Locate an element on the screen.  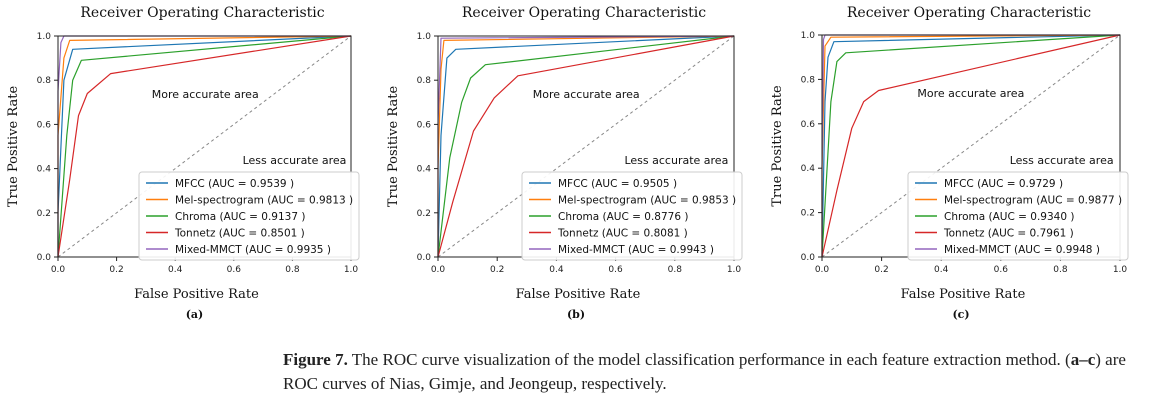
legend-entry: Mixed-MMCT (AUC = 0.9943 ) is located at coordinates (636, 250).